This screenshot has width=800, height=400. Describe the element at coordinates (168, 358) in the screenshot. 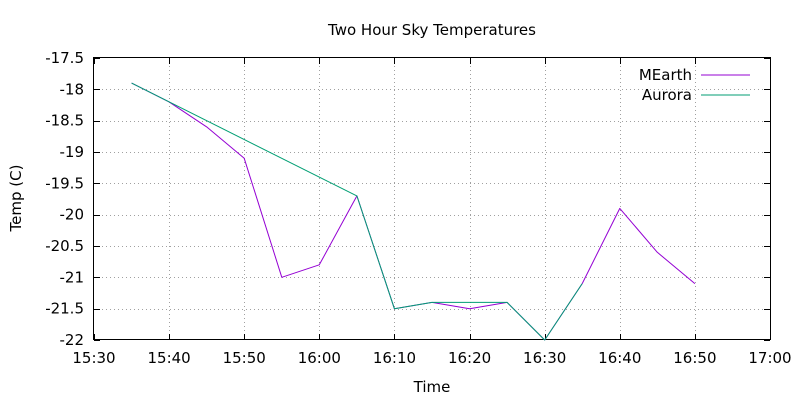

I see `x-tick-label: 15:40` at that location.